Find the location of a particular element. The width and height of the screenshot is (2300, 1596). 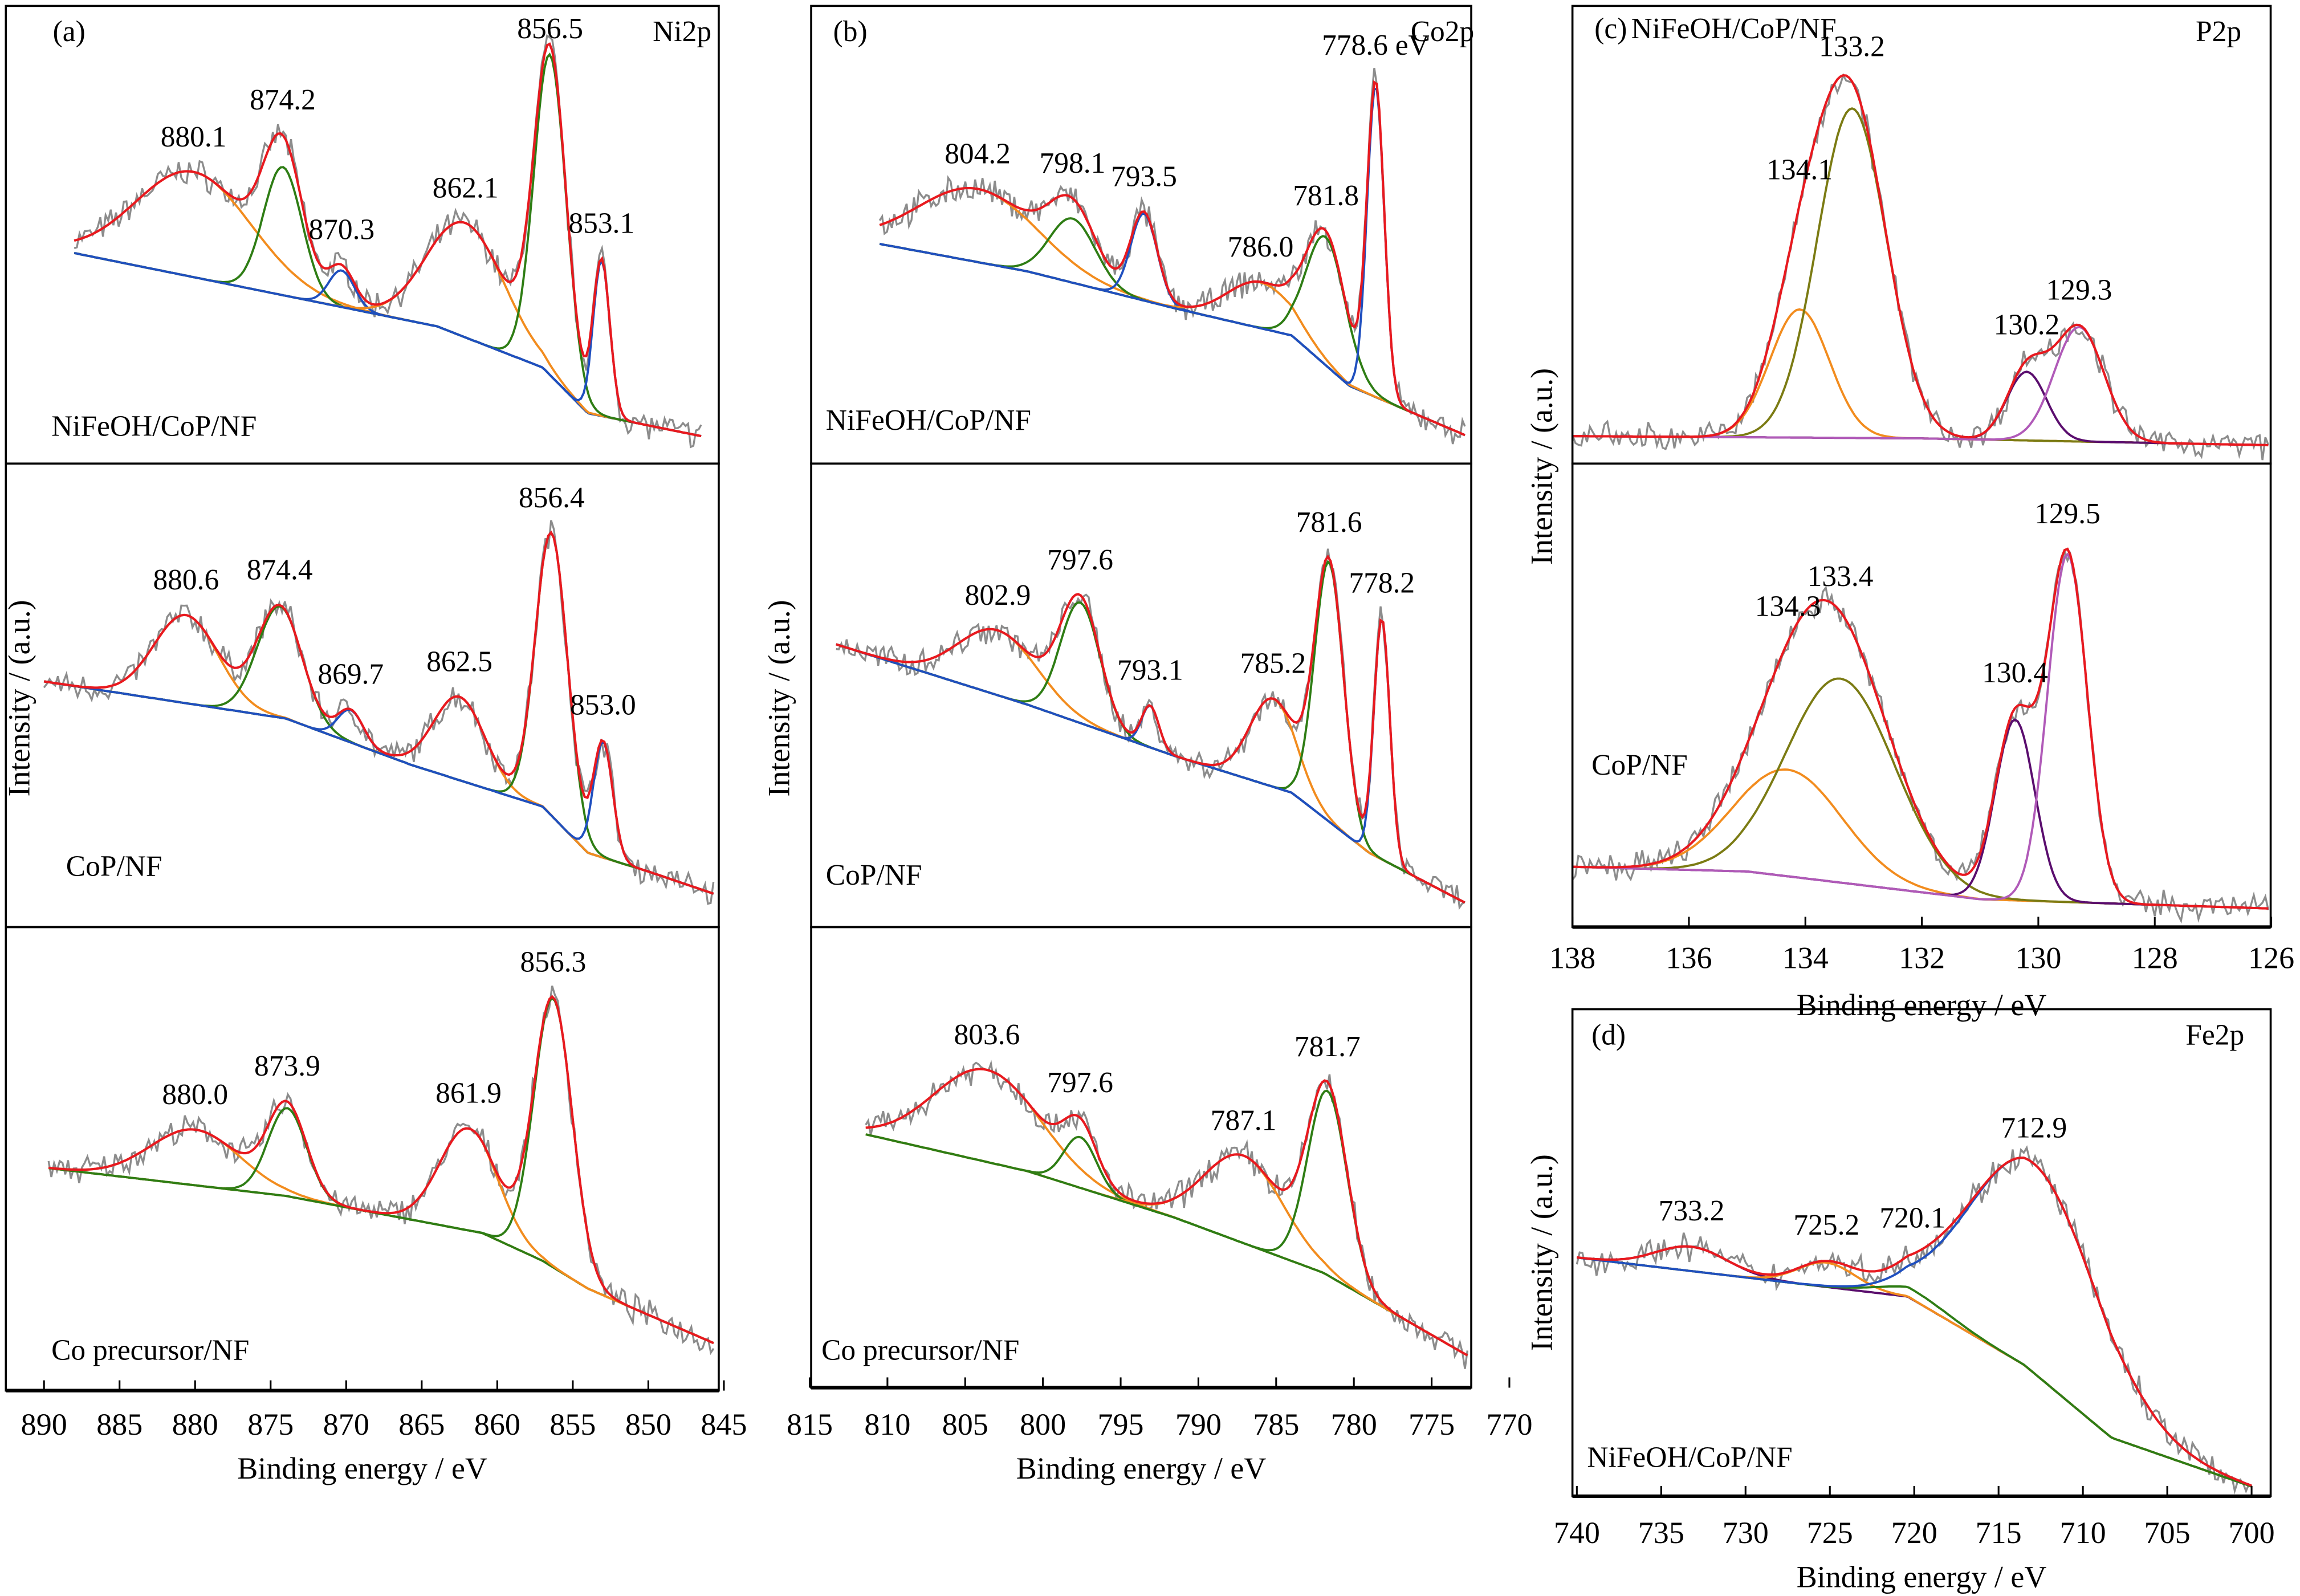

peak-label: 870.3 is located at coordinates (341, 230).